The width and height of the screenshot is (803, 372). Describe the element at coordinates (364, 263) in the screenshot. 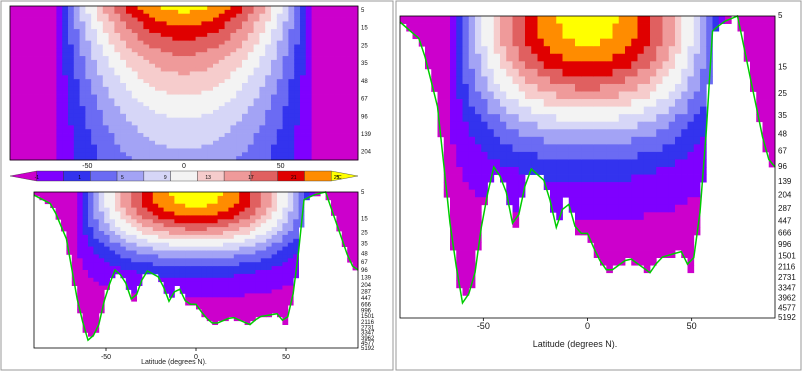

I see `depth-tick-label: 67` at that location.